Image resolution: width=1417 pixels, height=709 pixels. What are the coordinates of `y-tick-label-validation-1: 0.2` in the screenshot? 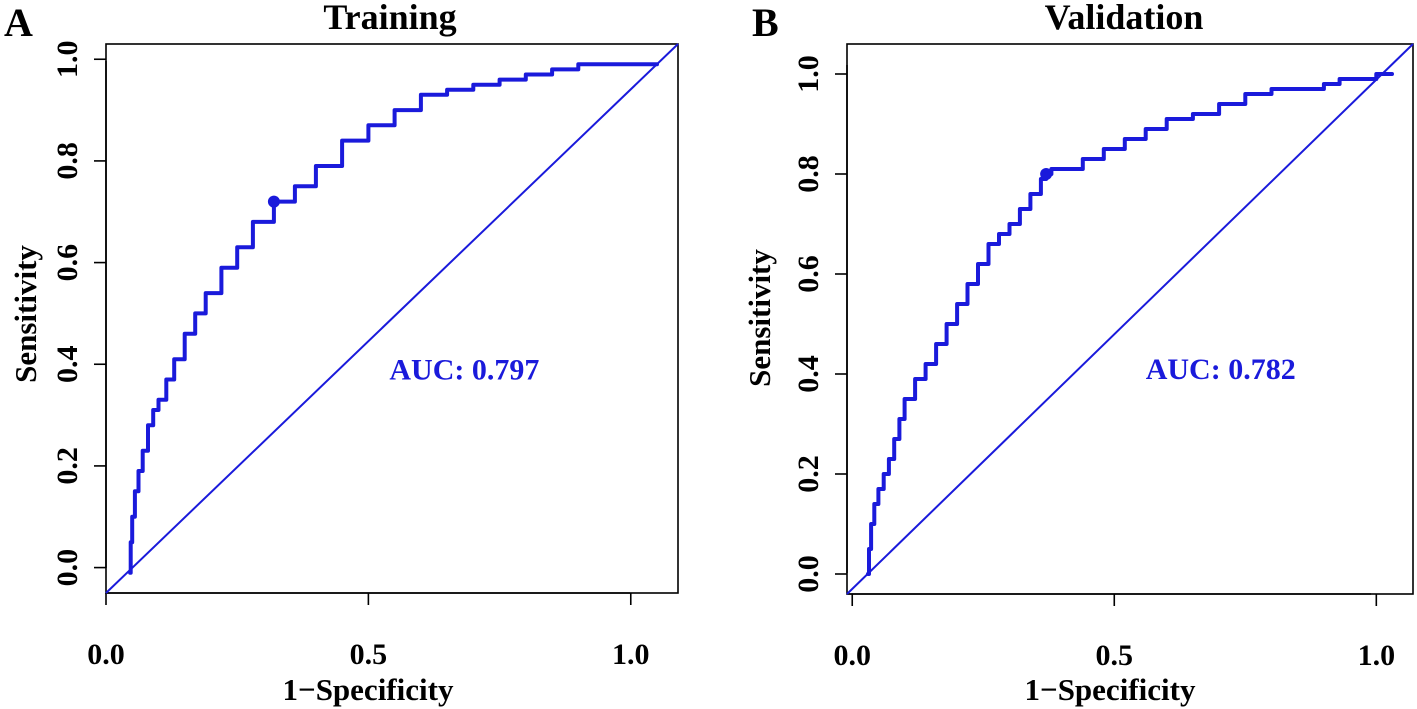 It's located at (808, 474).